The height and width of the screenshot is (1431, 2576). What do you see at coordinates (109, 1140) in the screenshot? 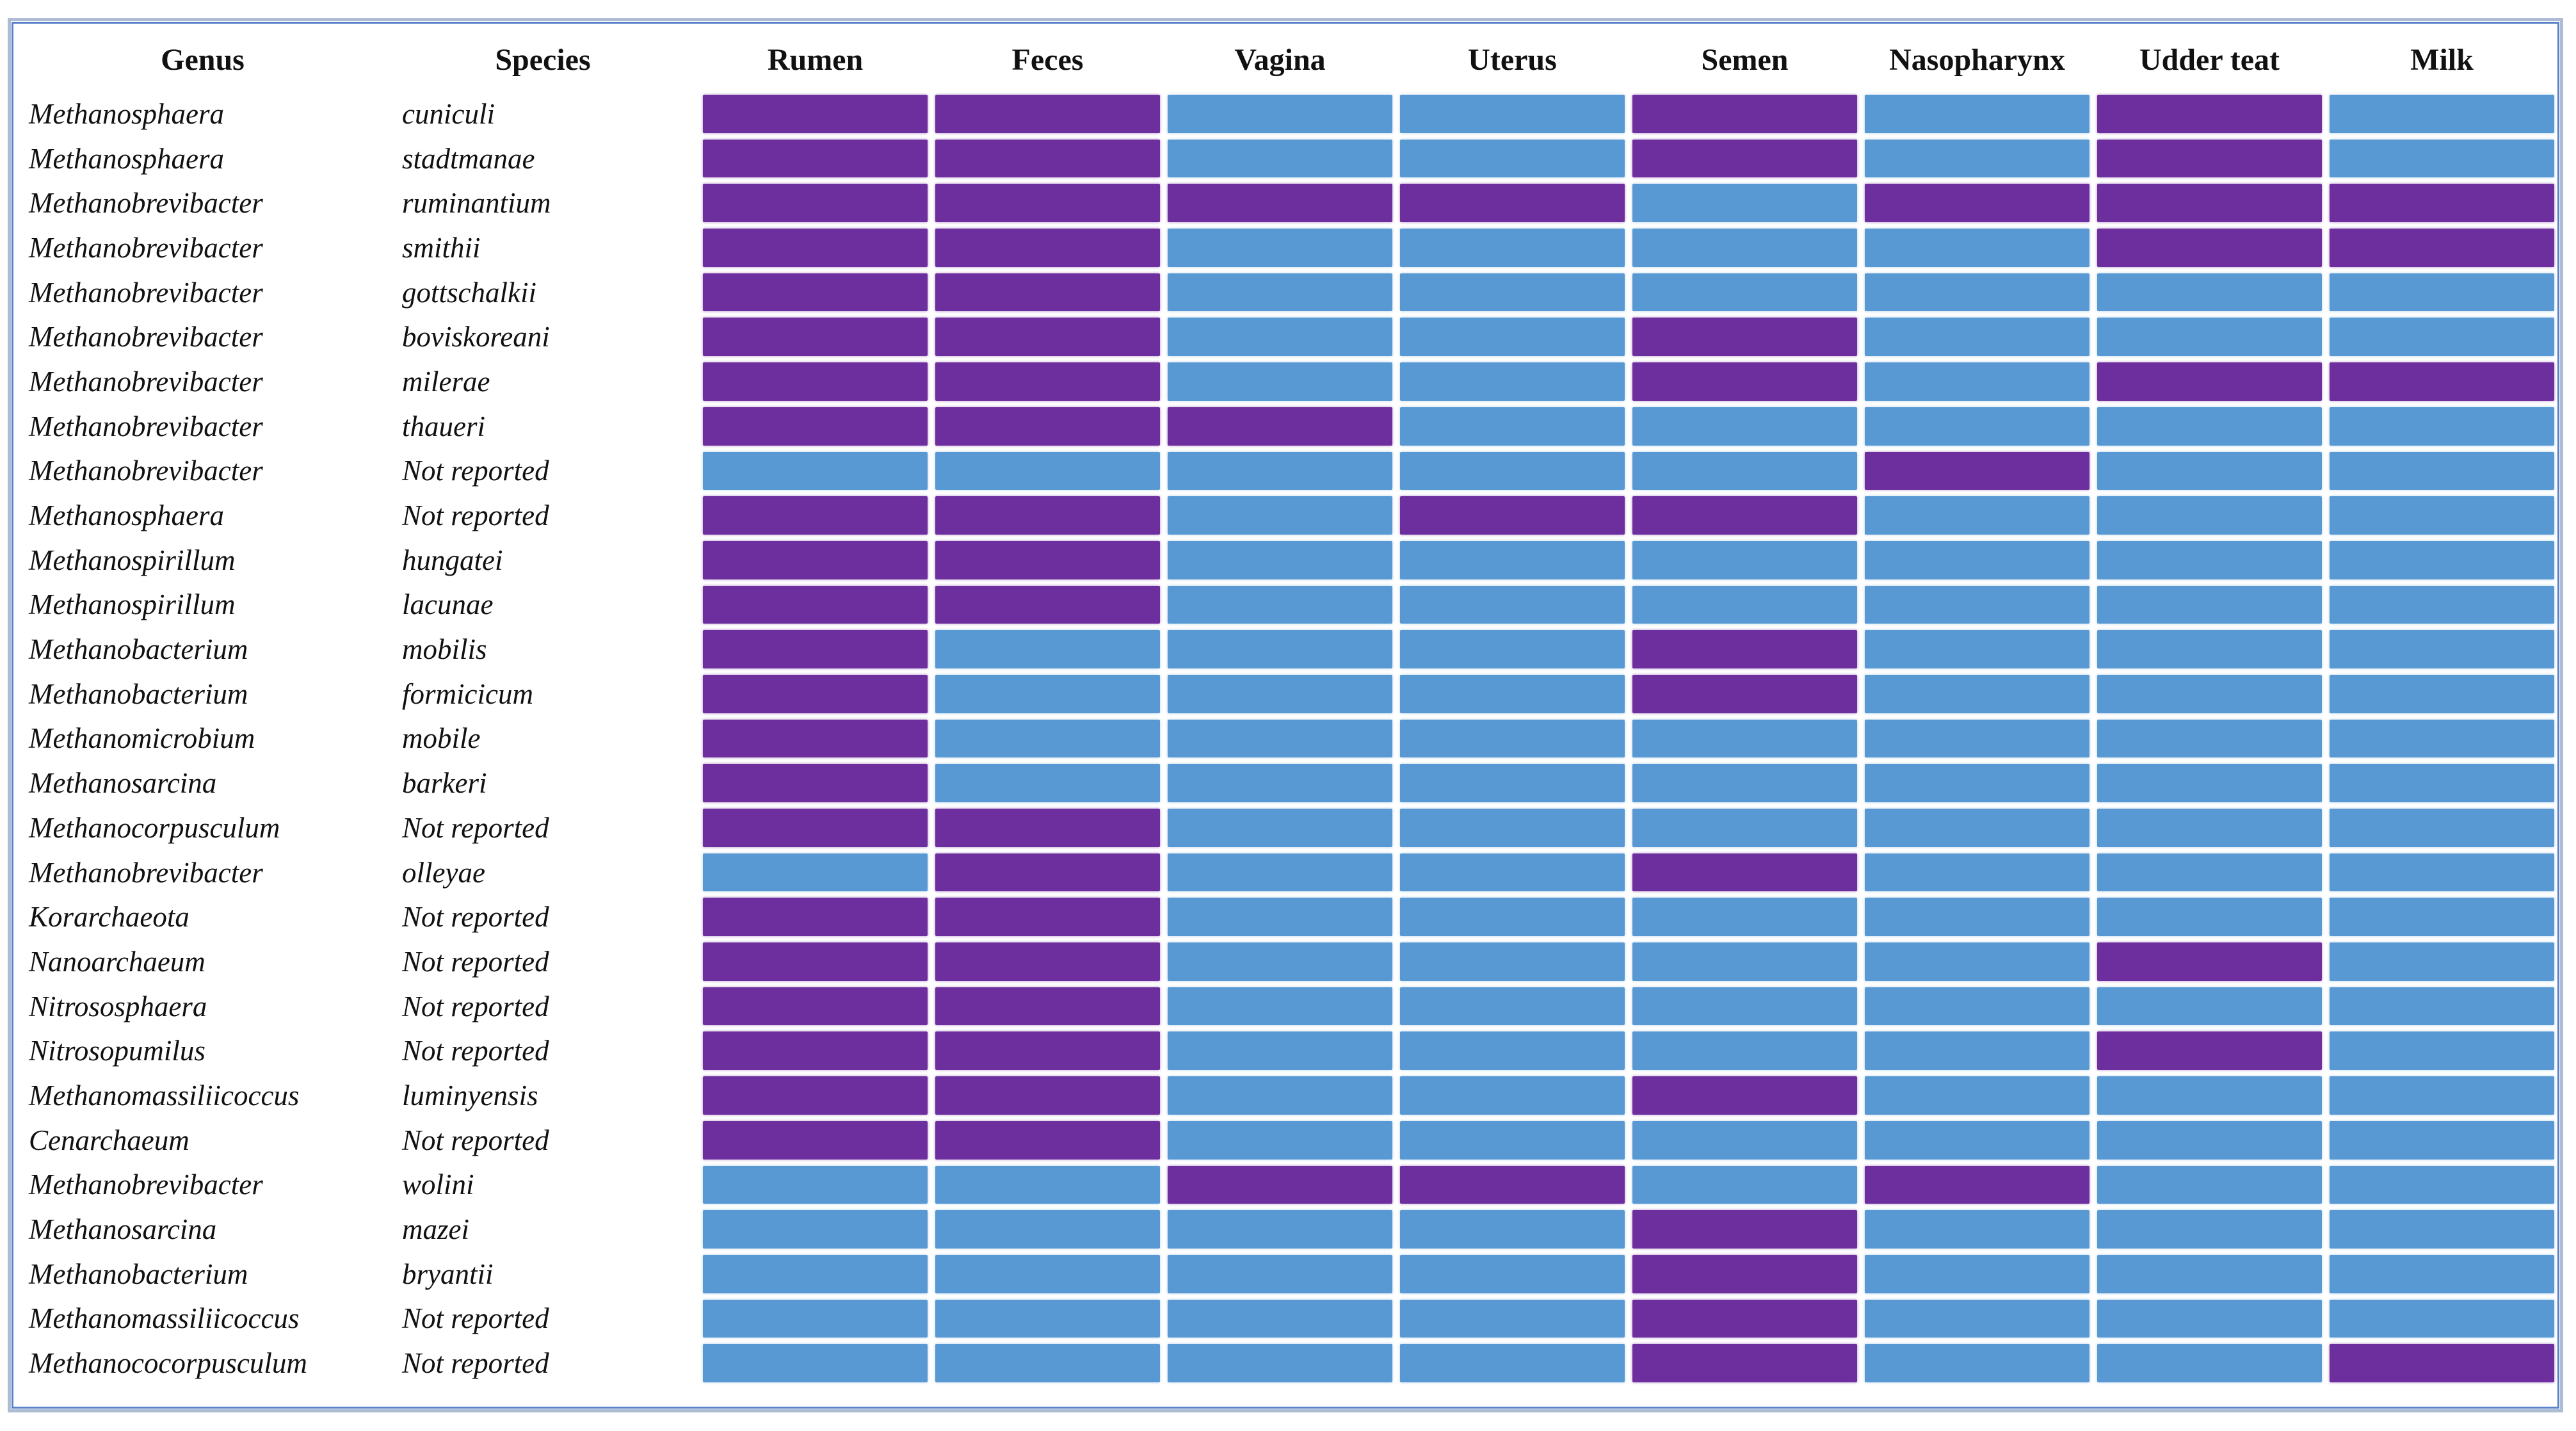
I see `genus-cell: Cenarchaeum` at bounding box center [109, 1140].